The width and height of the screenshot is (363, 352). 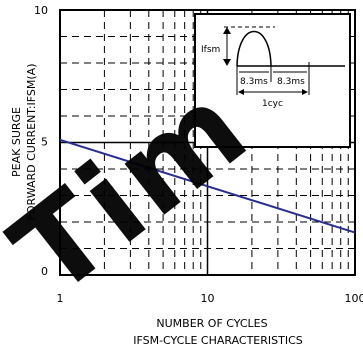 What do you see at coordinates (208, 298) in the screenshot?
I see `x-tick-label: 10` at bounding box center [208, 298].